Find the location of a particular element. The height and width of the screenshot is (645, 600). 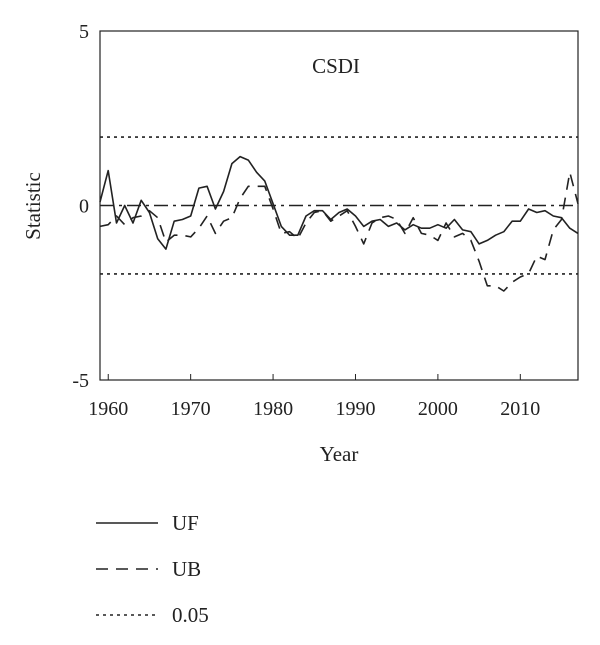

x-axis-ticks: 1960 1970 1980 1990 2000 2010 is located at coordinates (314, 397).